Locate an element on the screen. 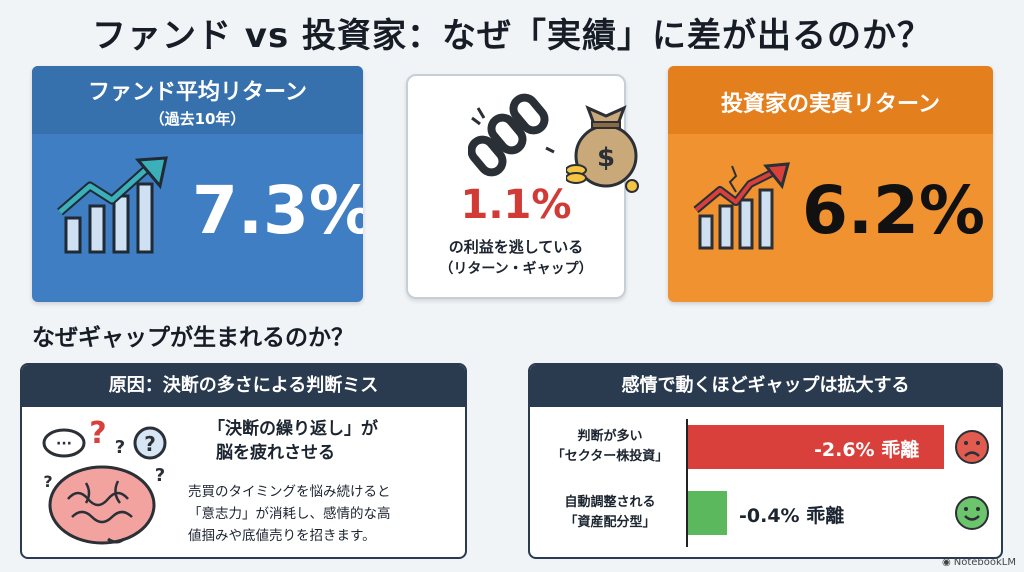 The width and height of the screenshot is (1024, 572). bar-sector-label: -2.6% 乖離 is located at coordinates (867, 450).